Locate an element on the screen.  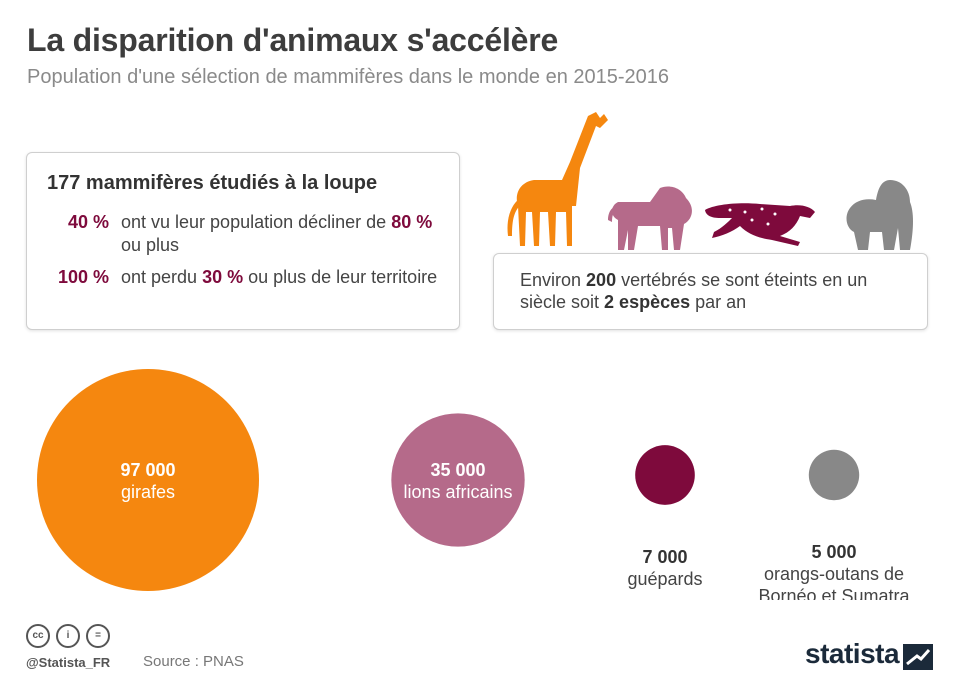
license-icons: cc i = is located at coordinates (71, 638).